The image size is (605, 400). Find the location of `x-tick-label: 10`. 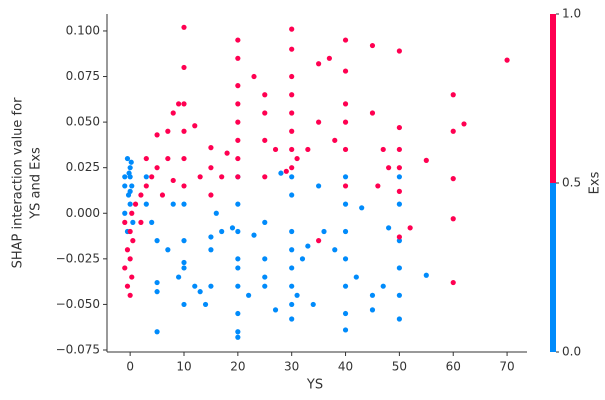

x-tick-label: 10 is located at coordinates (183, 367).